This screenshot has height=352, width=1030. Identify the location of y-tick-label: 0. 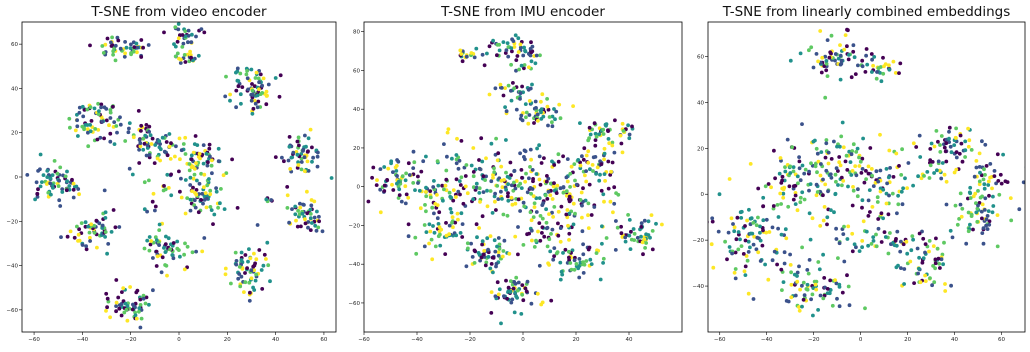
(17, 178).